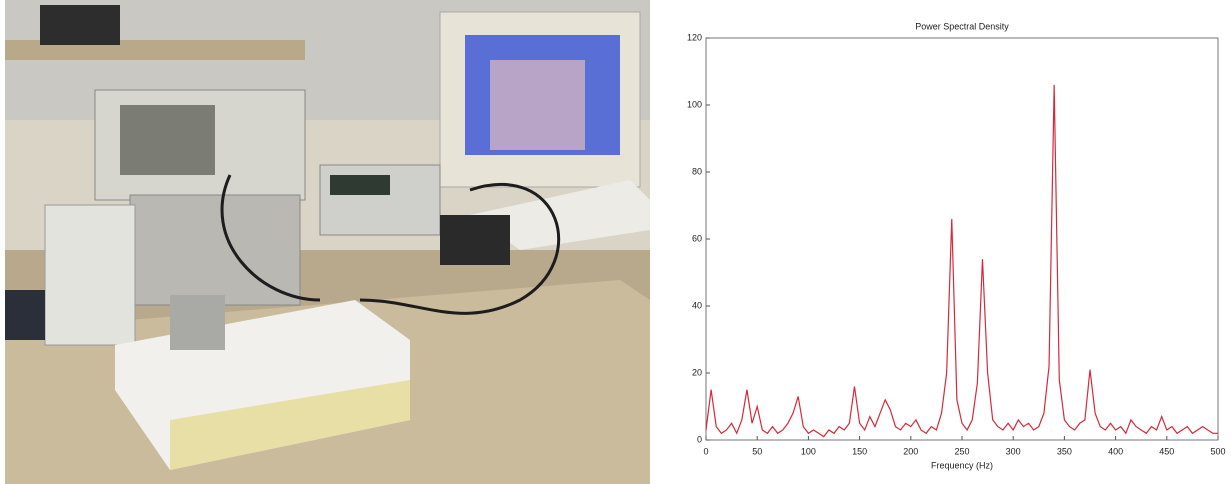 This screenshot has width=1231, height=484. What do you see at coordinates (859, 451) in the screenshot?
I see `x-tick-label: 150` at bounding box center [859, 451].